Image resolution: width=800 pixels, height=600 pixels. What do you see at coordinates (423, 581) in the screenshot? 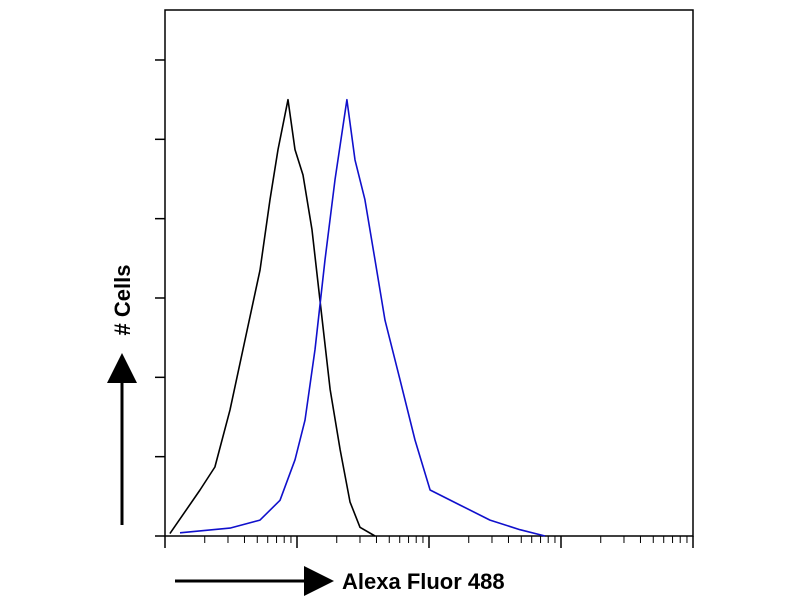
I see `x-axis-label: Alexa Fluor 488` at bounding box center [423, 581].